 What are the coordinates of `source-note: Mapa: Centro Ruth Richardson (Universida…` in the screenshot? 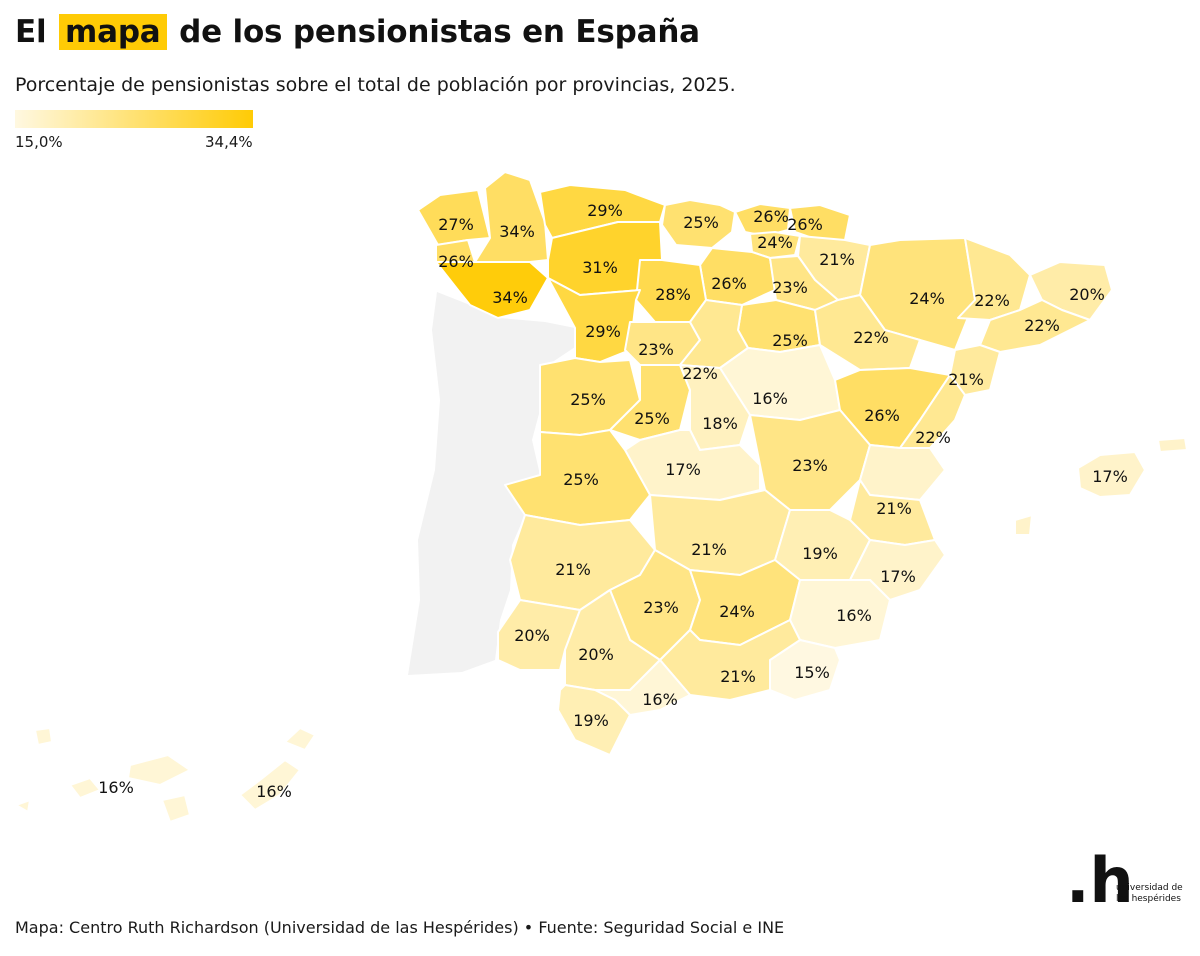 It's located at (400, 927).